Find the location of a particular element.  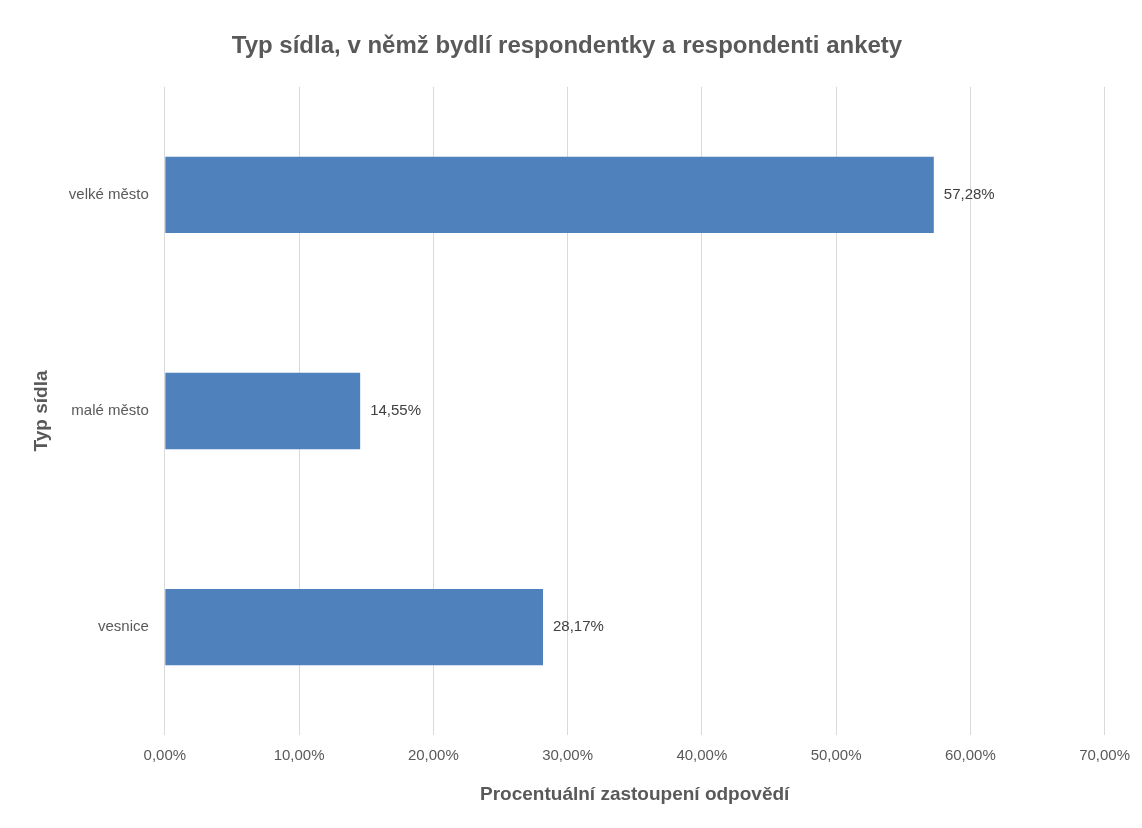

data-label: 57,28% is located at coordinates (969, 194).